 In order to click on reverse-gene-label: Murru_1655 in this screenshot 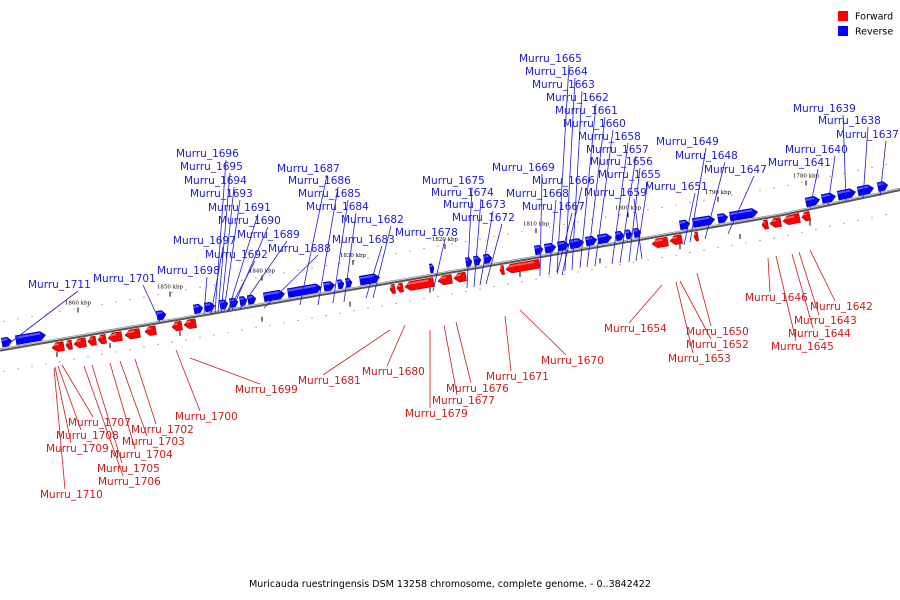, I will do `click(629, 175)`.